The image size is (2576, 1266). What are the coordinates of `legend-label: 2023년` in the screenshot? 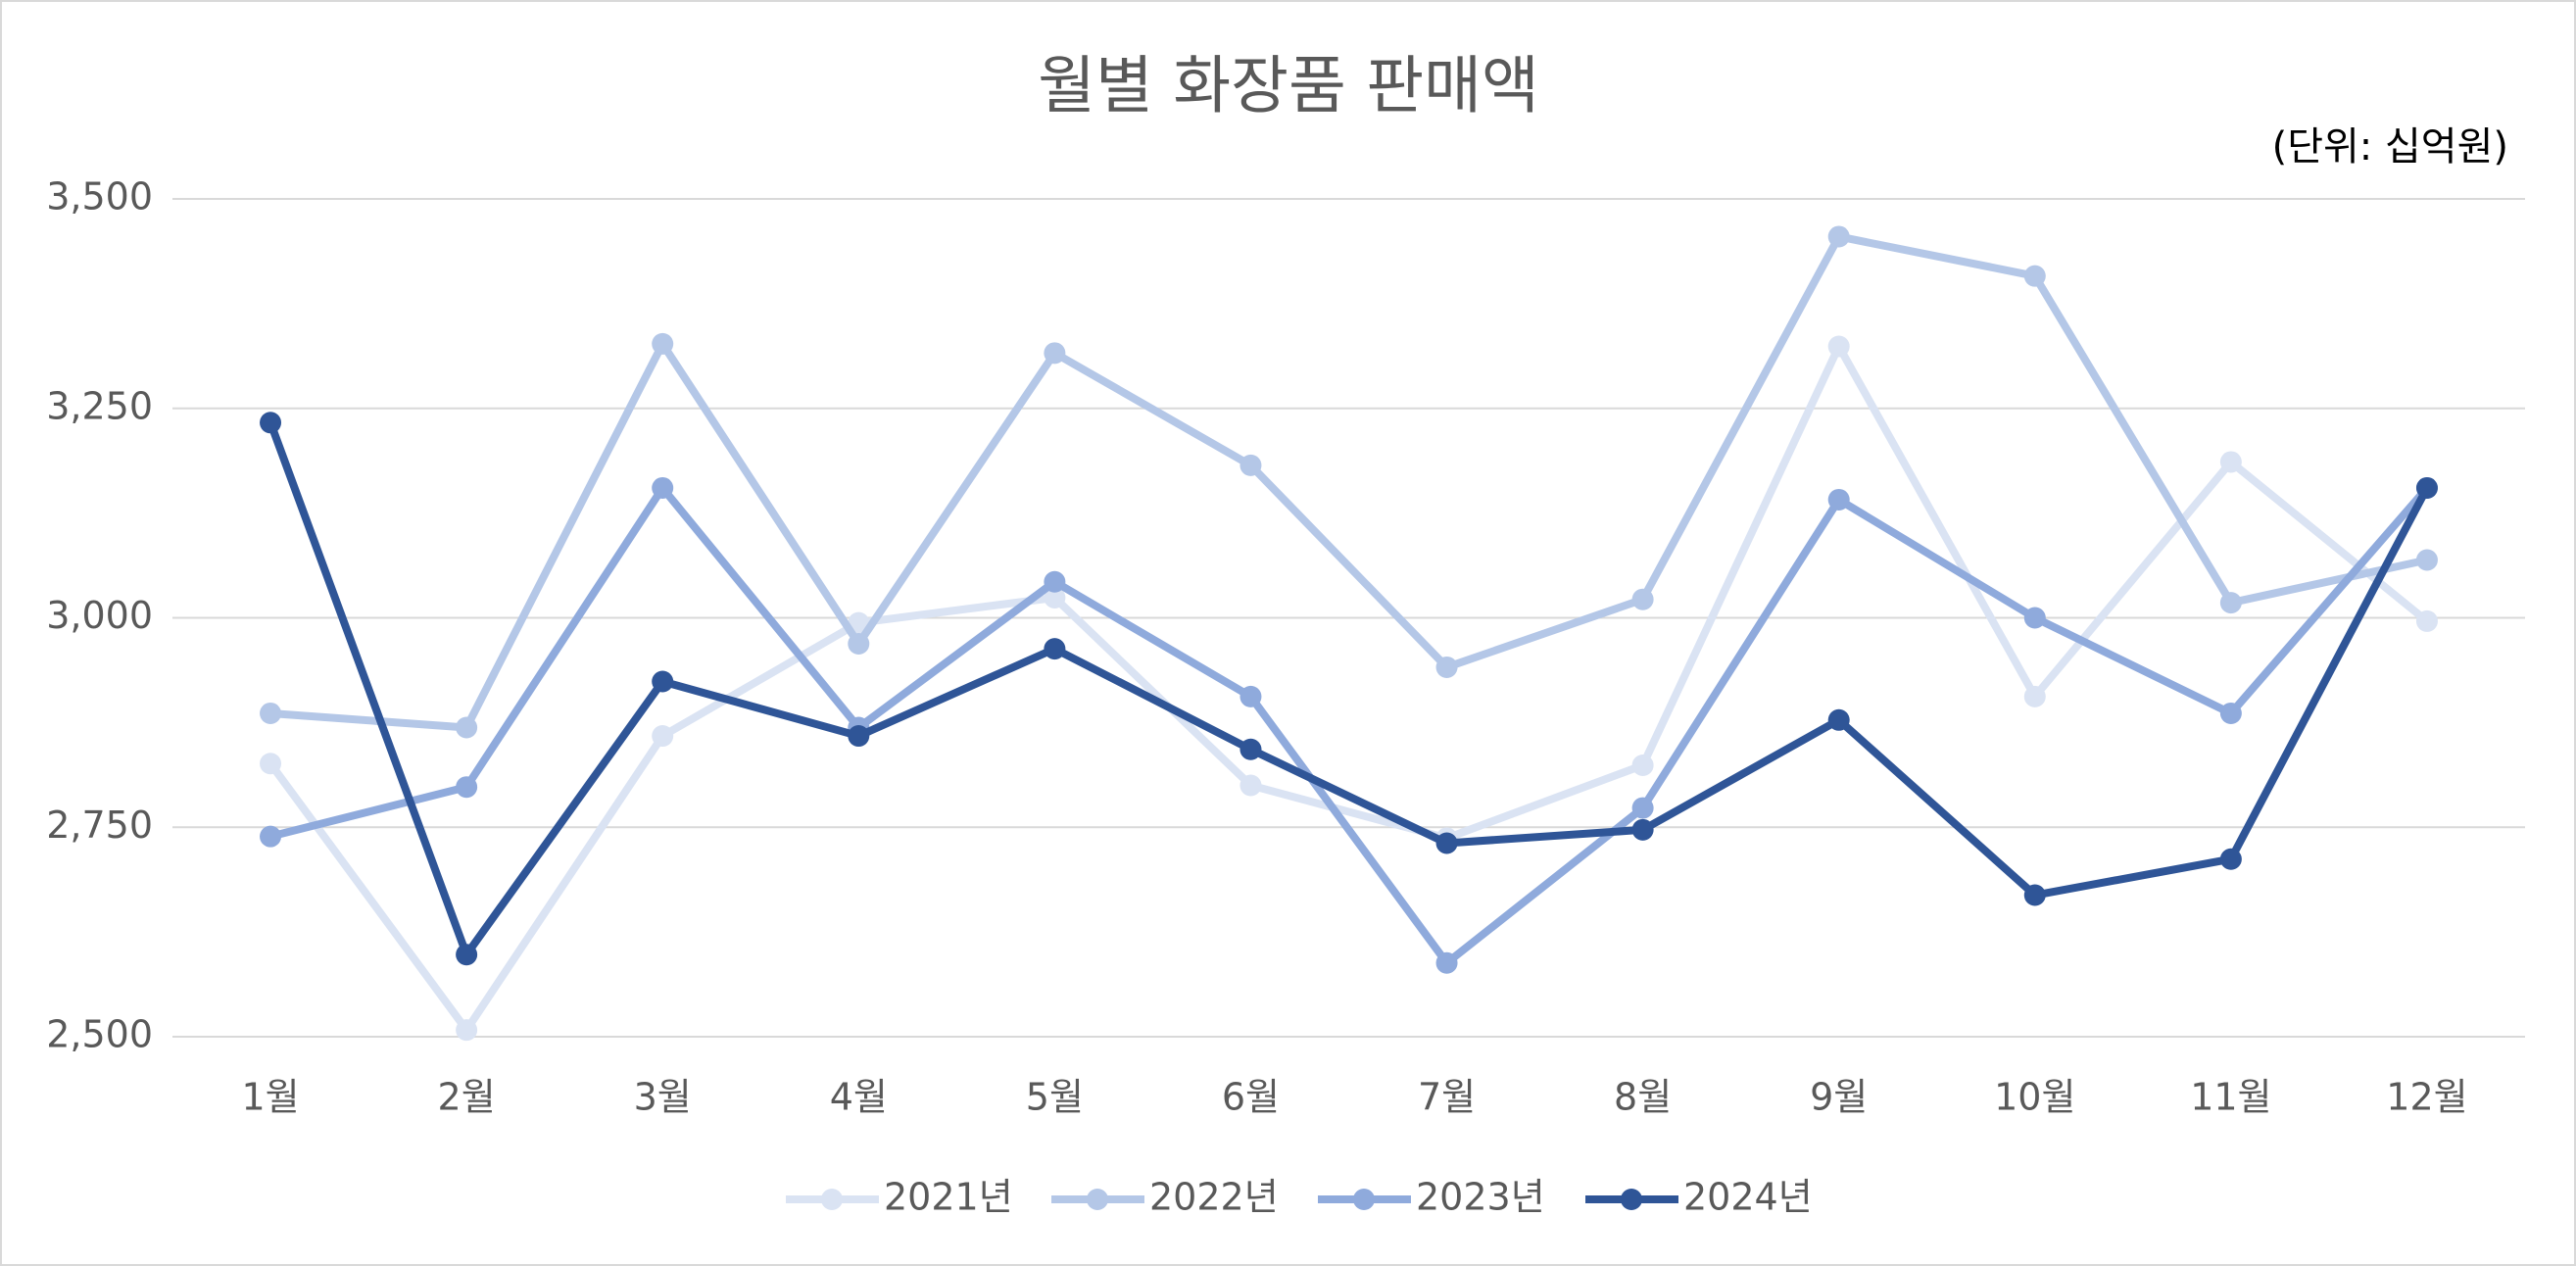 It's located at (1480, 1197).